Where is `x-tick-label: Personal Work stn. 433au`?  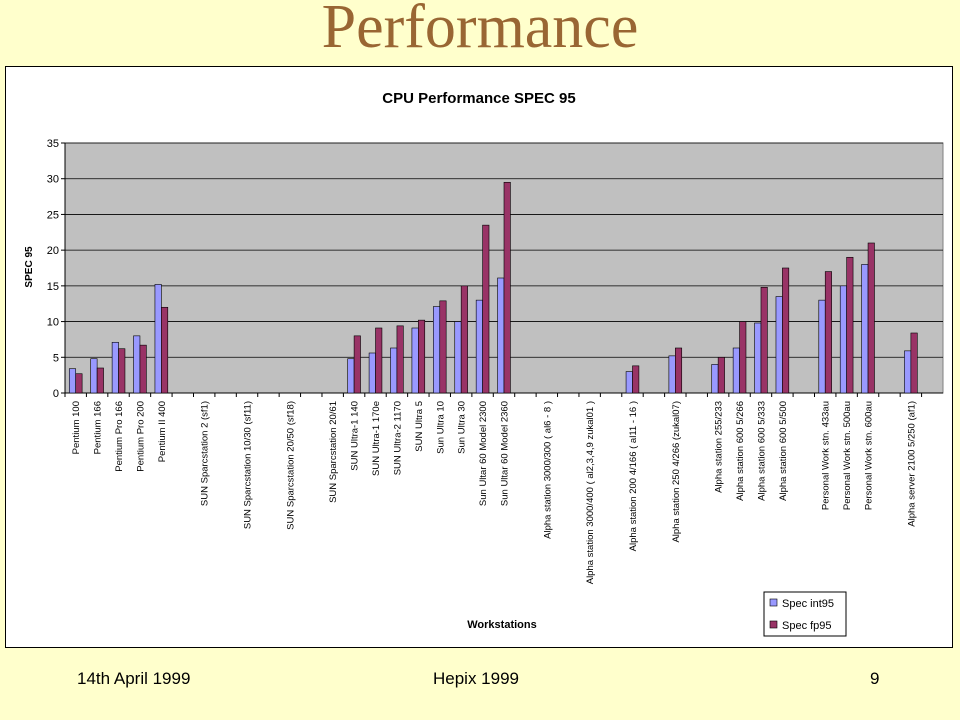 x-tick-label: Personal Work stn. 433au is located at coordinates (826, 455).